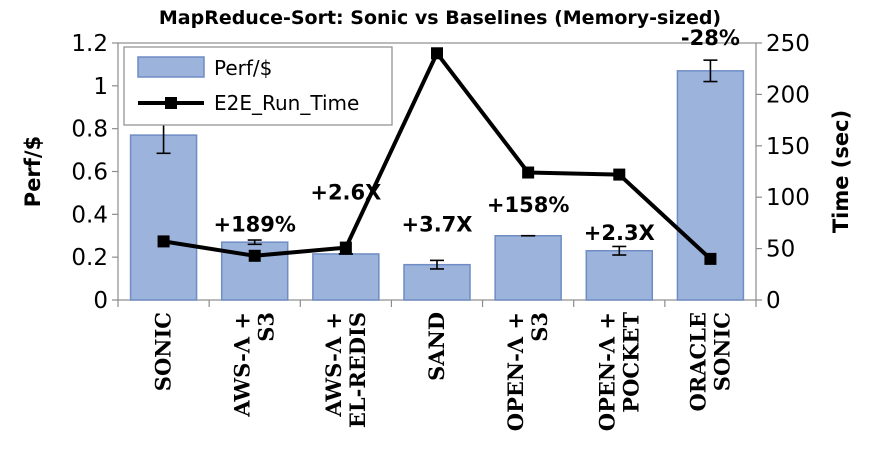 This screenshot has width=880, height=456. What do you see at coordinates (357, 370) in the screenshot?
I see `x-category-label-line: EL-REDIS` at bounding box center [357, 370].